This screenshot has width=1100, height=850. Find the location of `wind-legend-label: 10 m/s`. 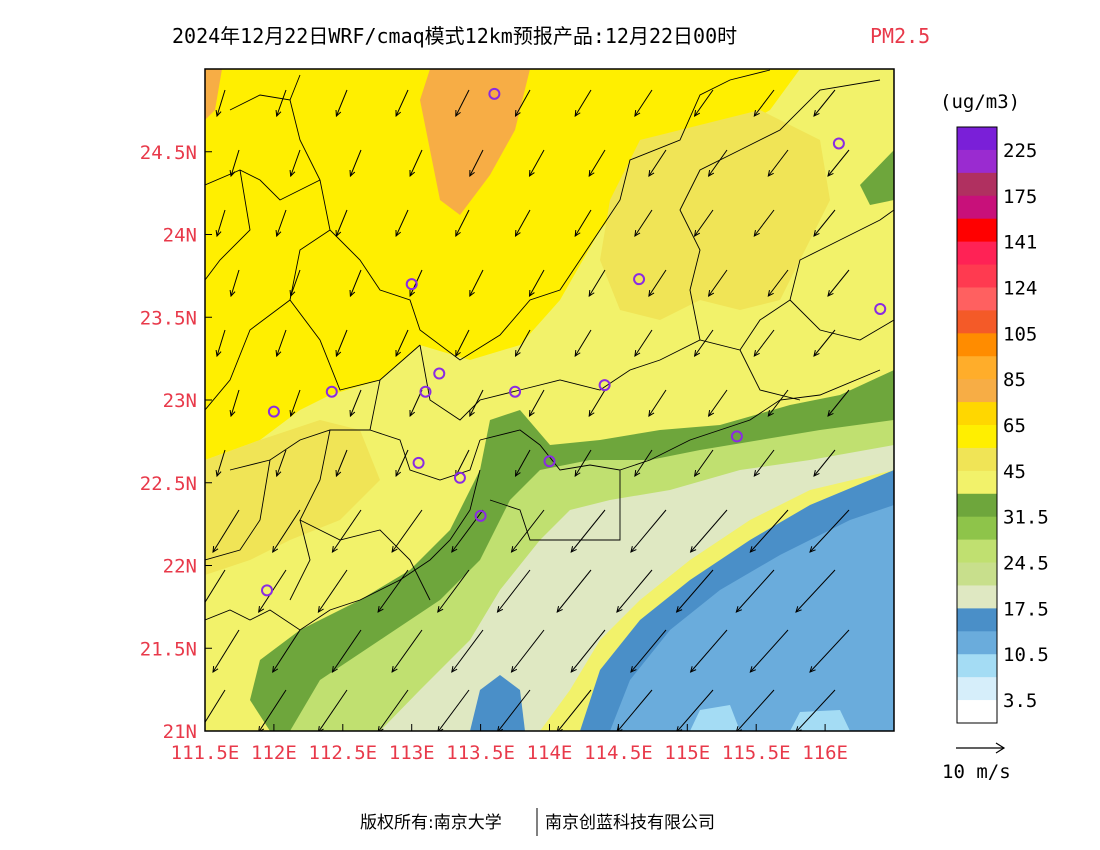

wind-legend-label: 10 m/s is located at coordinates (976, 772).